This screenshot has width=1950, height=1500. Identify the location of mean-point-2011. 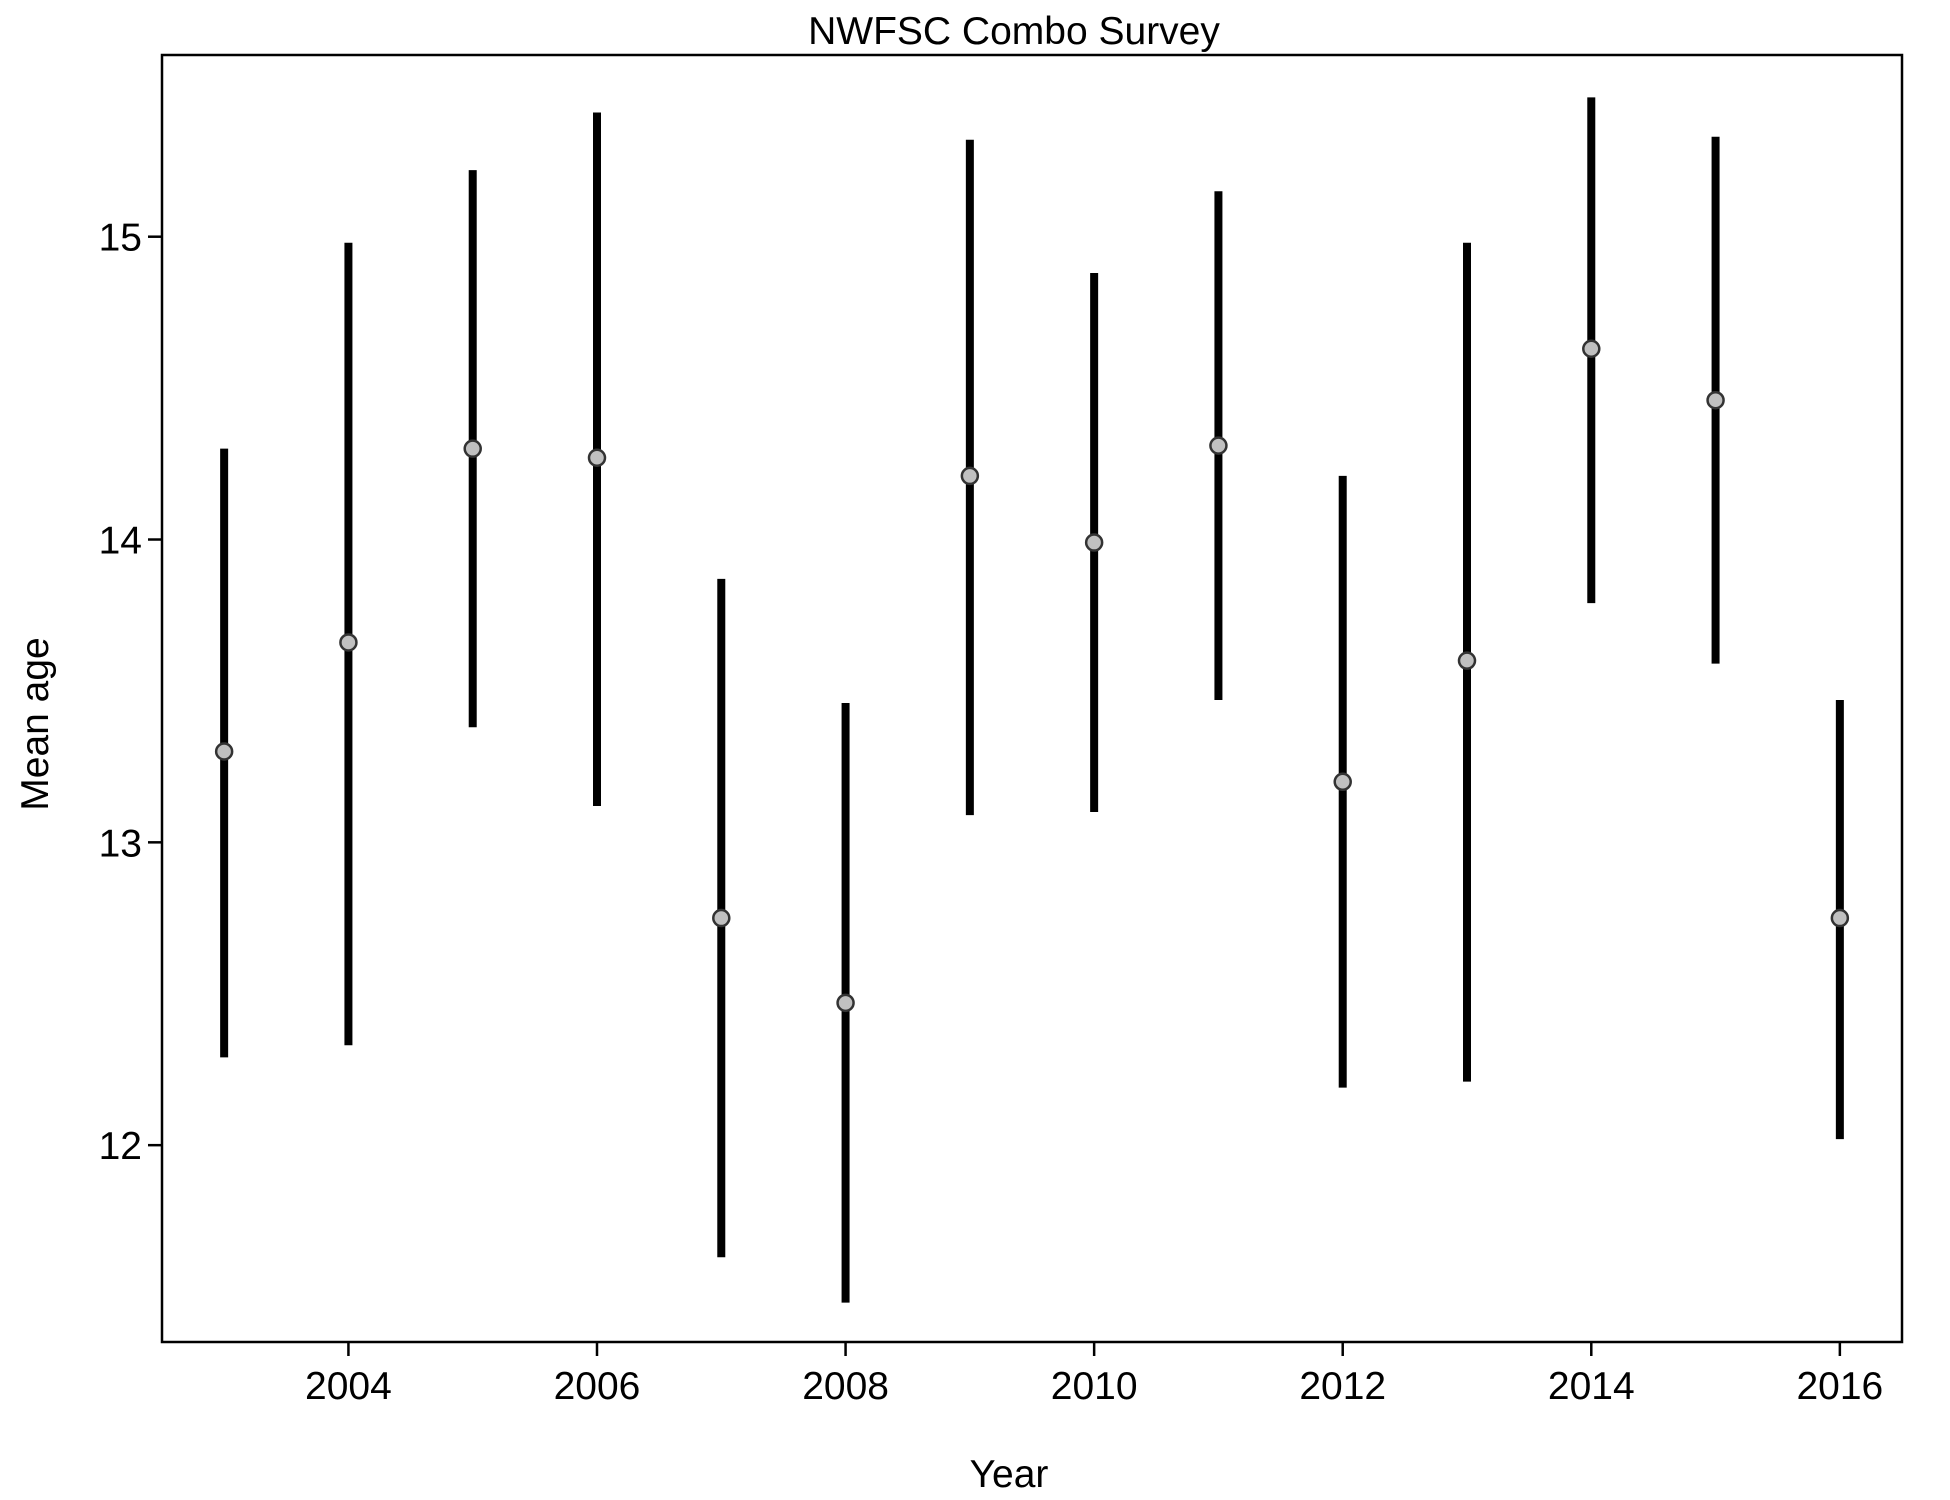
(1218, 445).